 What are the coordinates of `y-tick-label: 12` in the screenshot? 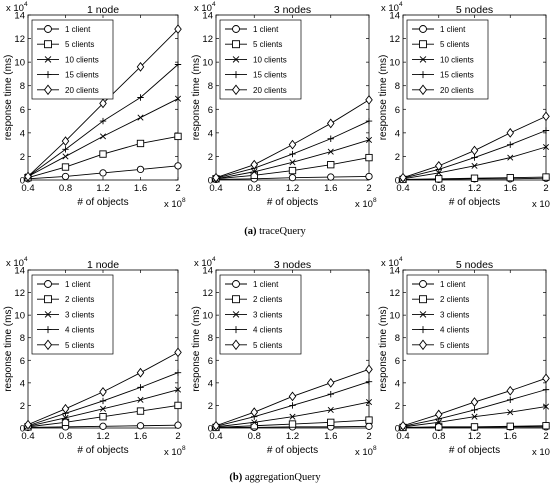 It's located at (207, 293).